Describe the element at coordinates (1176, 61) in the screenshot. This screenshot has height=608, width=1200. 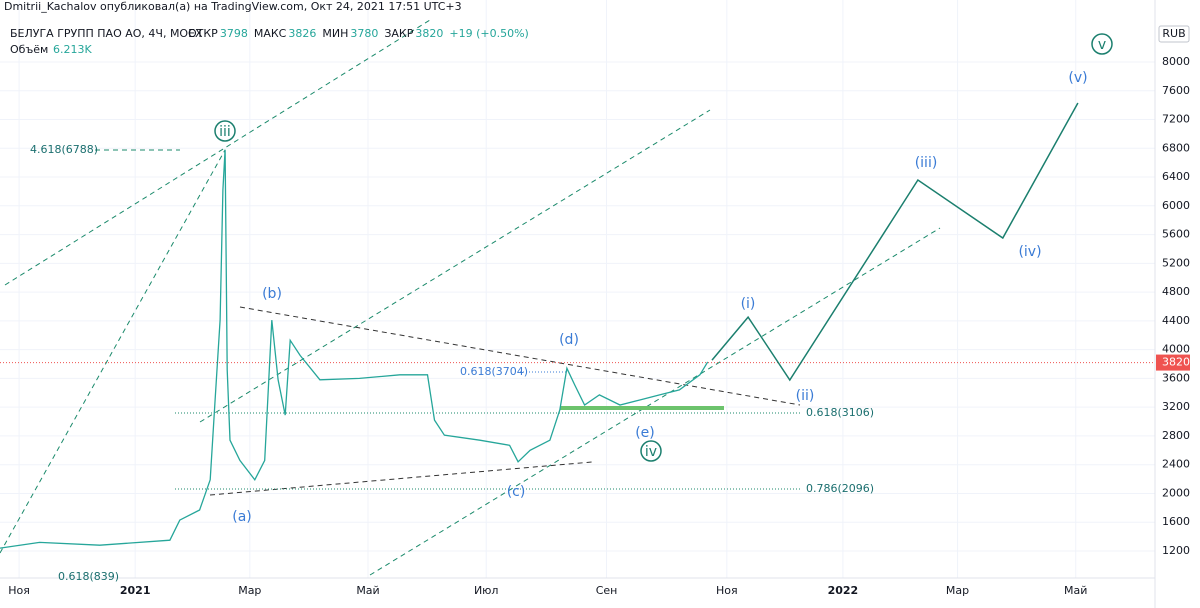
I see `y-tick-label: 8000` at that location.